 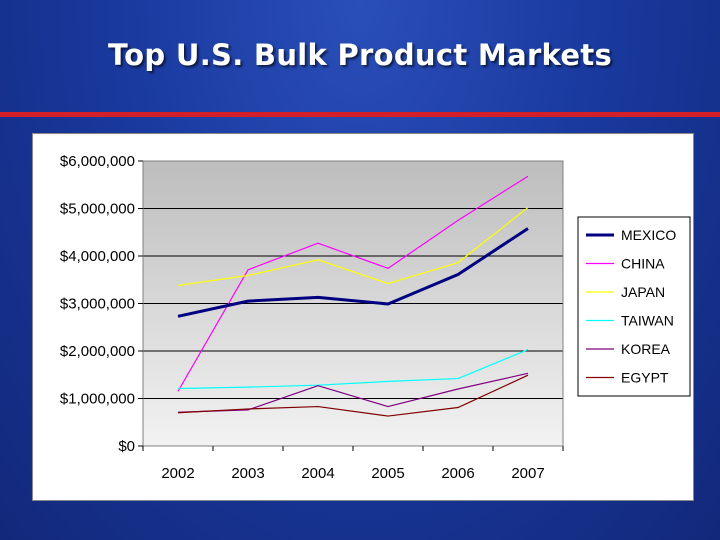 What do you see at coordinates (647, 321) in the screenshot?
I see `legend-label: TAIWAN` at bounding box center [647, 321].